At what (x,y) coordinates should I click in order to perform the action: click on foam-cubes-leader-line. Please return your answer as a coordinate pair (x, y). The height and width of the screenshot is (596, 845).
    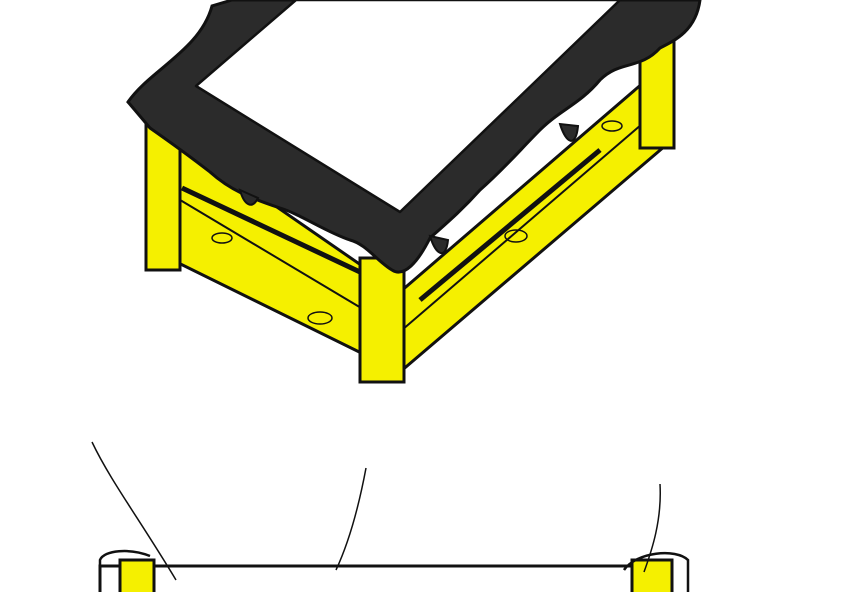
    Looking at the image, I should click on (351, 519).